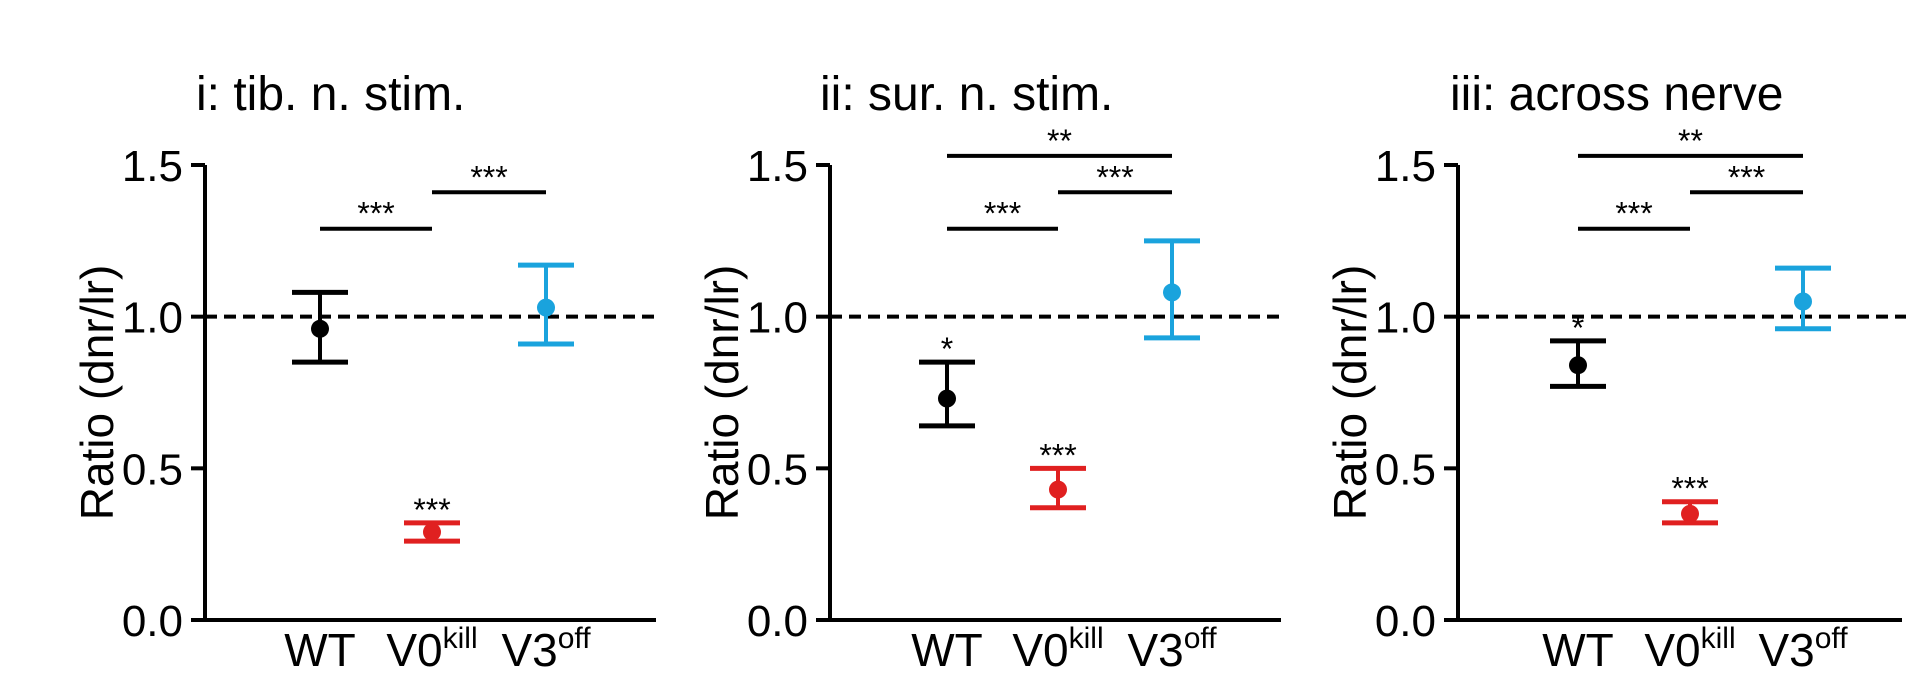 The width and height of the screenshot is (1920, 678). Describe the element at coordinates (330, 94) in the screenshot. I see `chart-title: i: tib. n. stim.` at that location.